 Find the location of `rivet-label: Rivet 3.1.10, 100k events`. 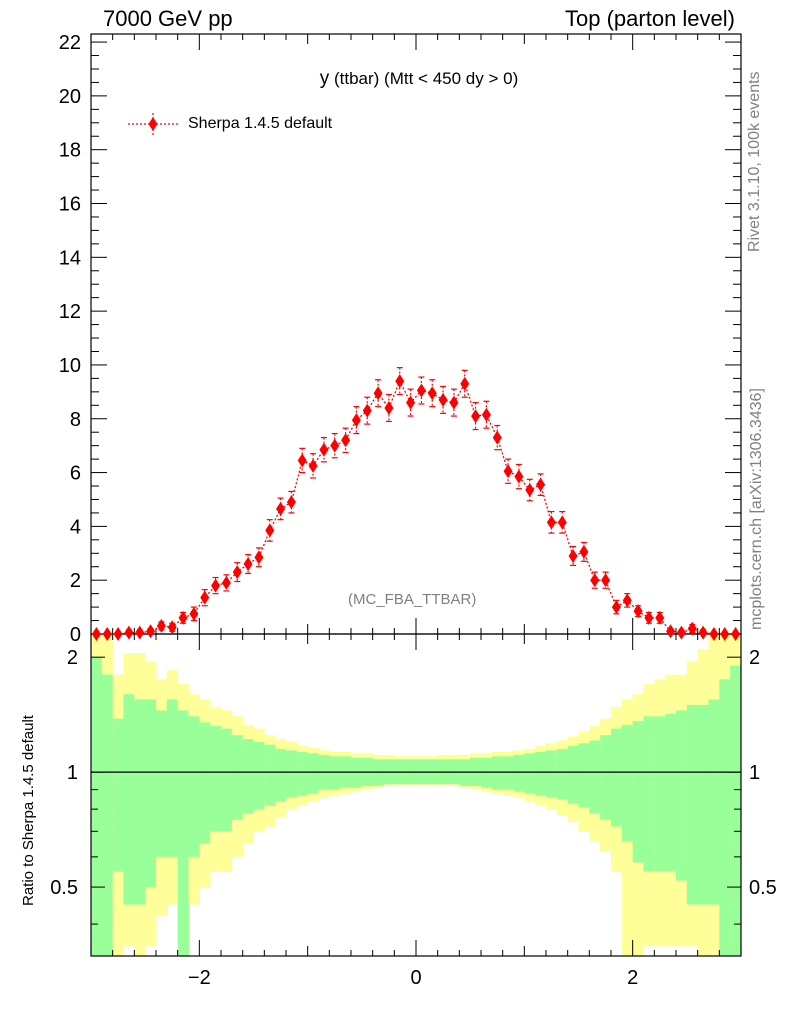

rivet-label: Rivet 3.1.10, 100k events is located at coordinates (754, 161).